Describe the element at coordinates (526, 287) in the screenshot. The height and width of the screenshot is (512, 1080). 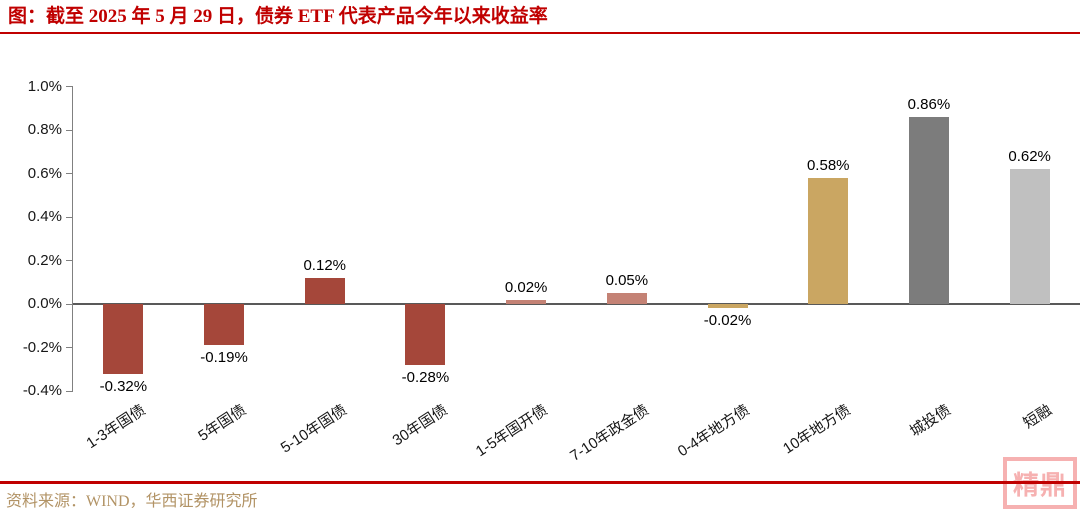
I see `bar-value-label: 0.02%` at that location.